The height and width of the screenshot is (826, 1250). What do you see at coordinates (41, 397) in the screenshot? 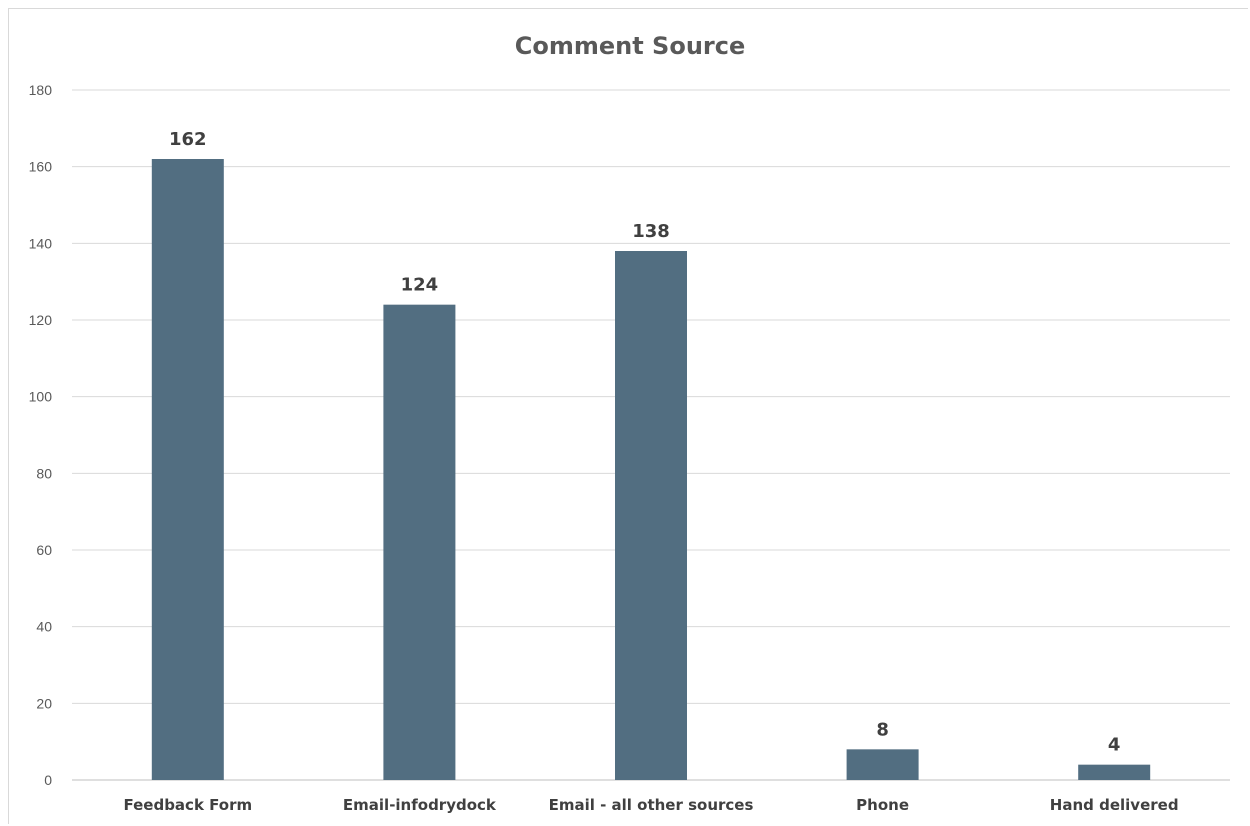
I see `y-tick-label: 100` at bounding box center [41, 397].